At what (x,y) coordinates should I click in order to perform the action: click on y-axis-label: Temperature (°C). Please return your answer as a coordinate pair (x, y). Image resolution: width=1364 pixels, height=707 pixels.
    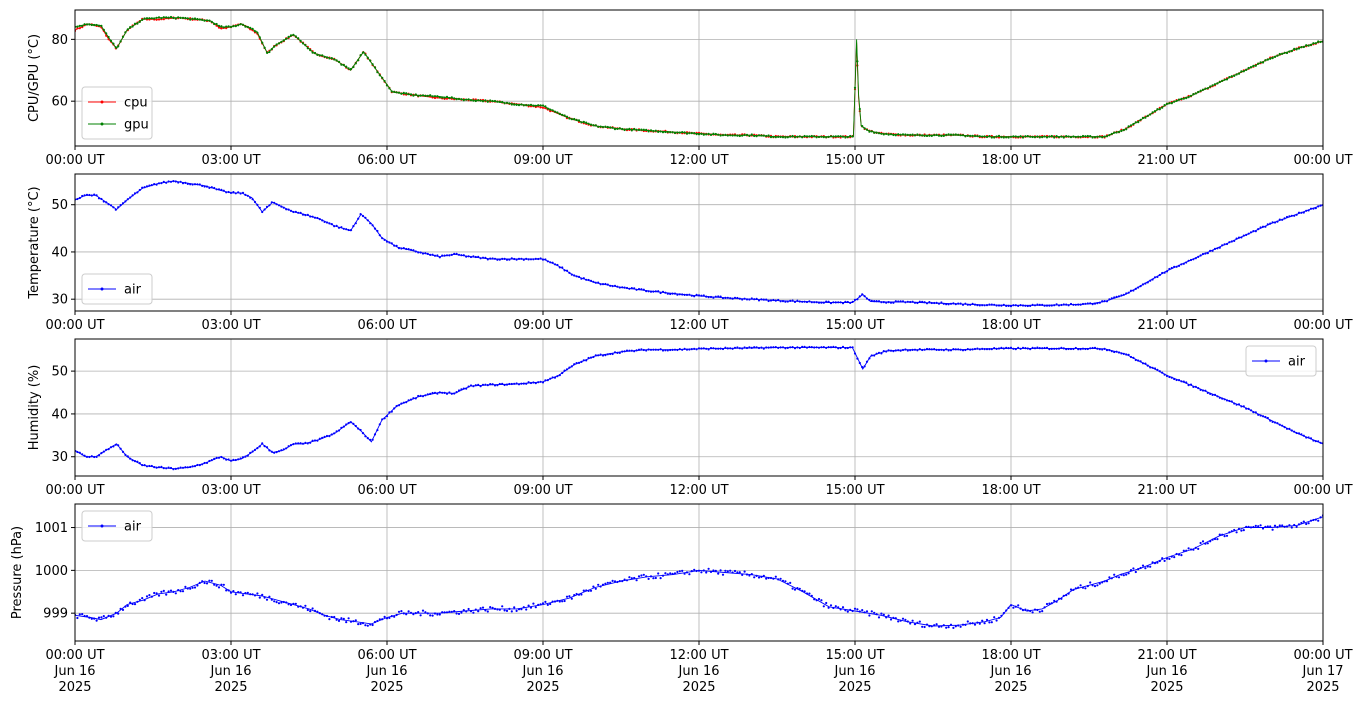
    Looking at the image, I should click on (34, 242).